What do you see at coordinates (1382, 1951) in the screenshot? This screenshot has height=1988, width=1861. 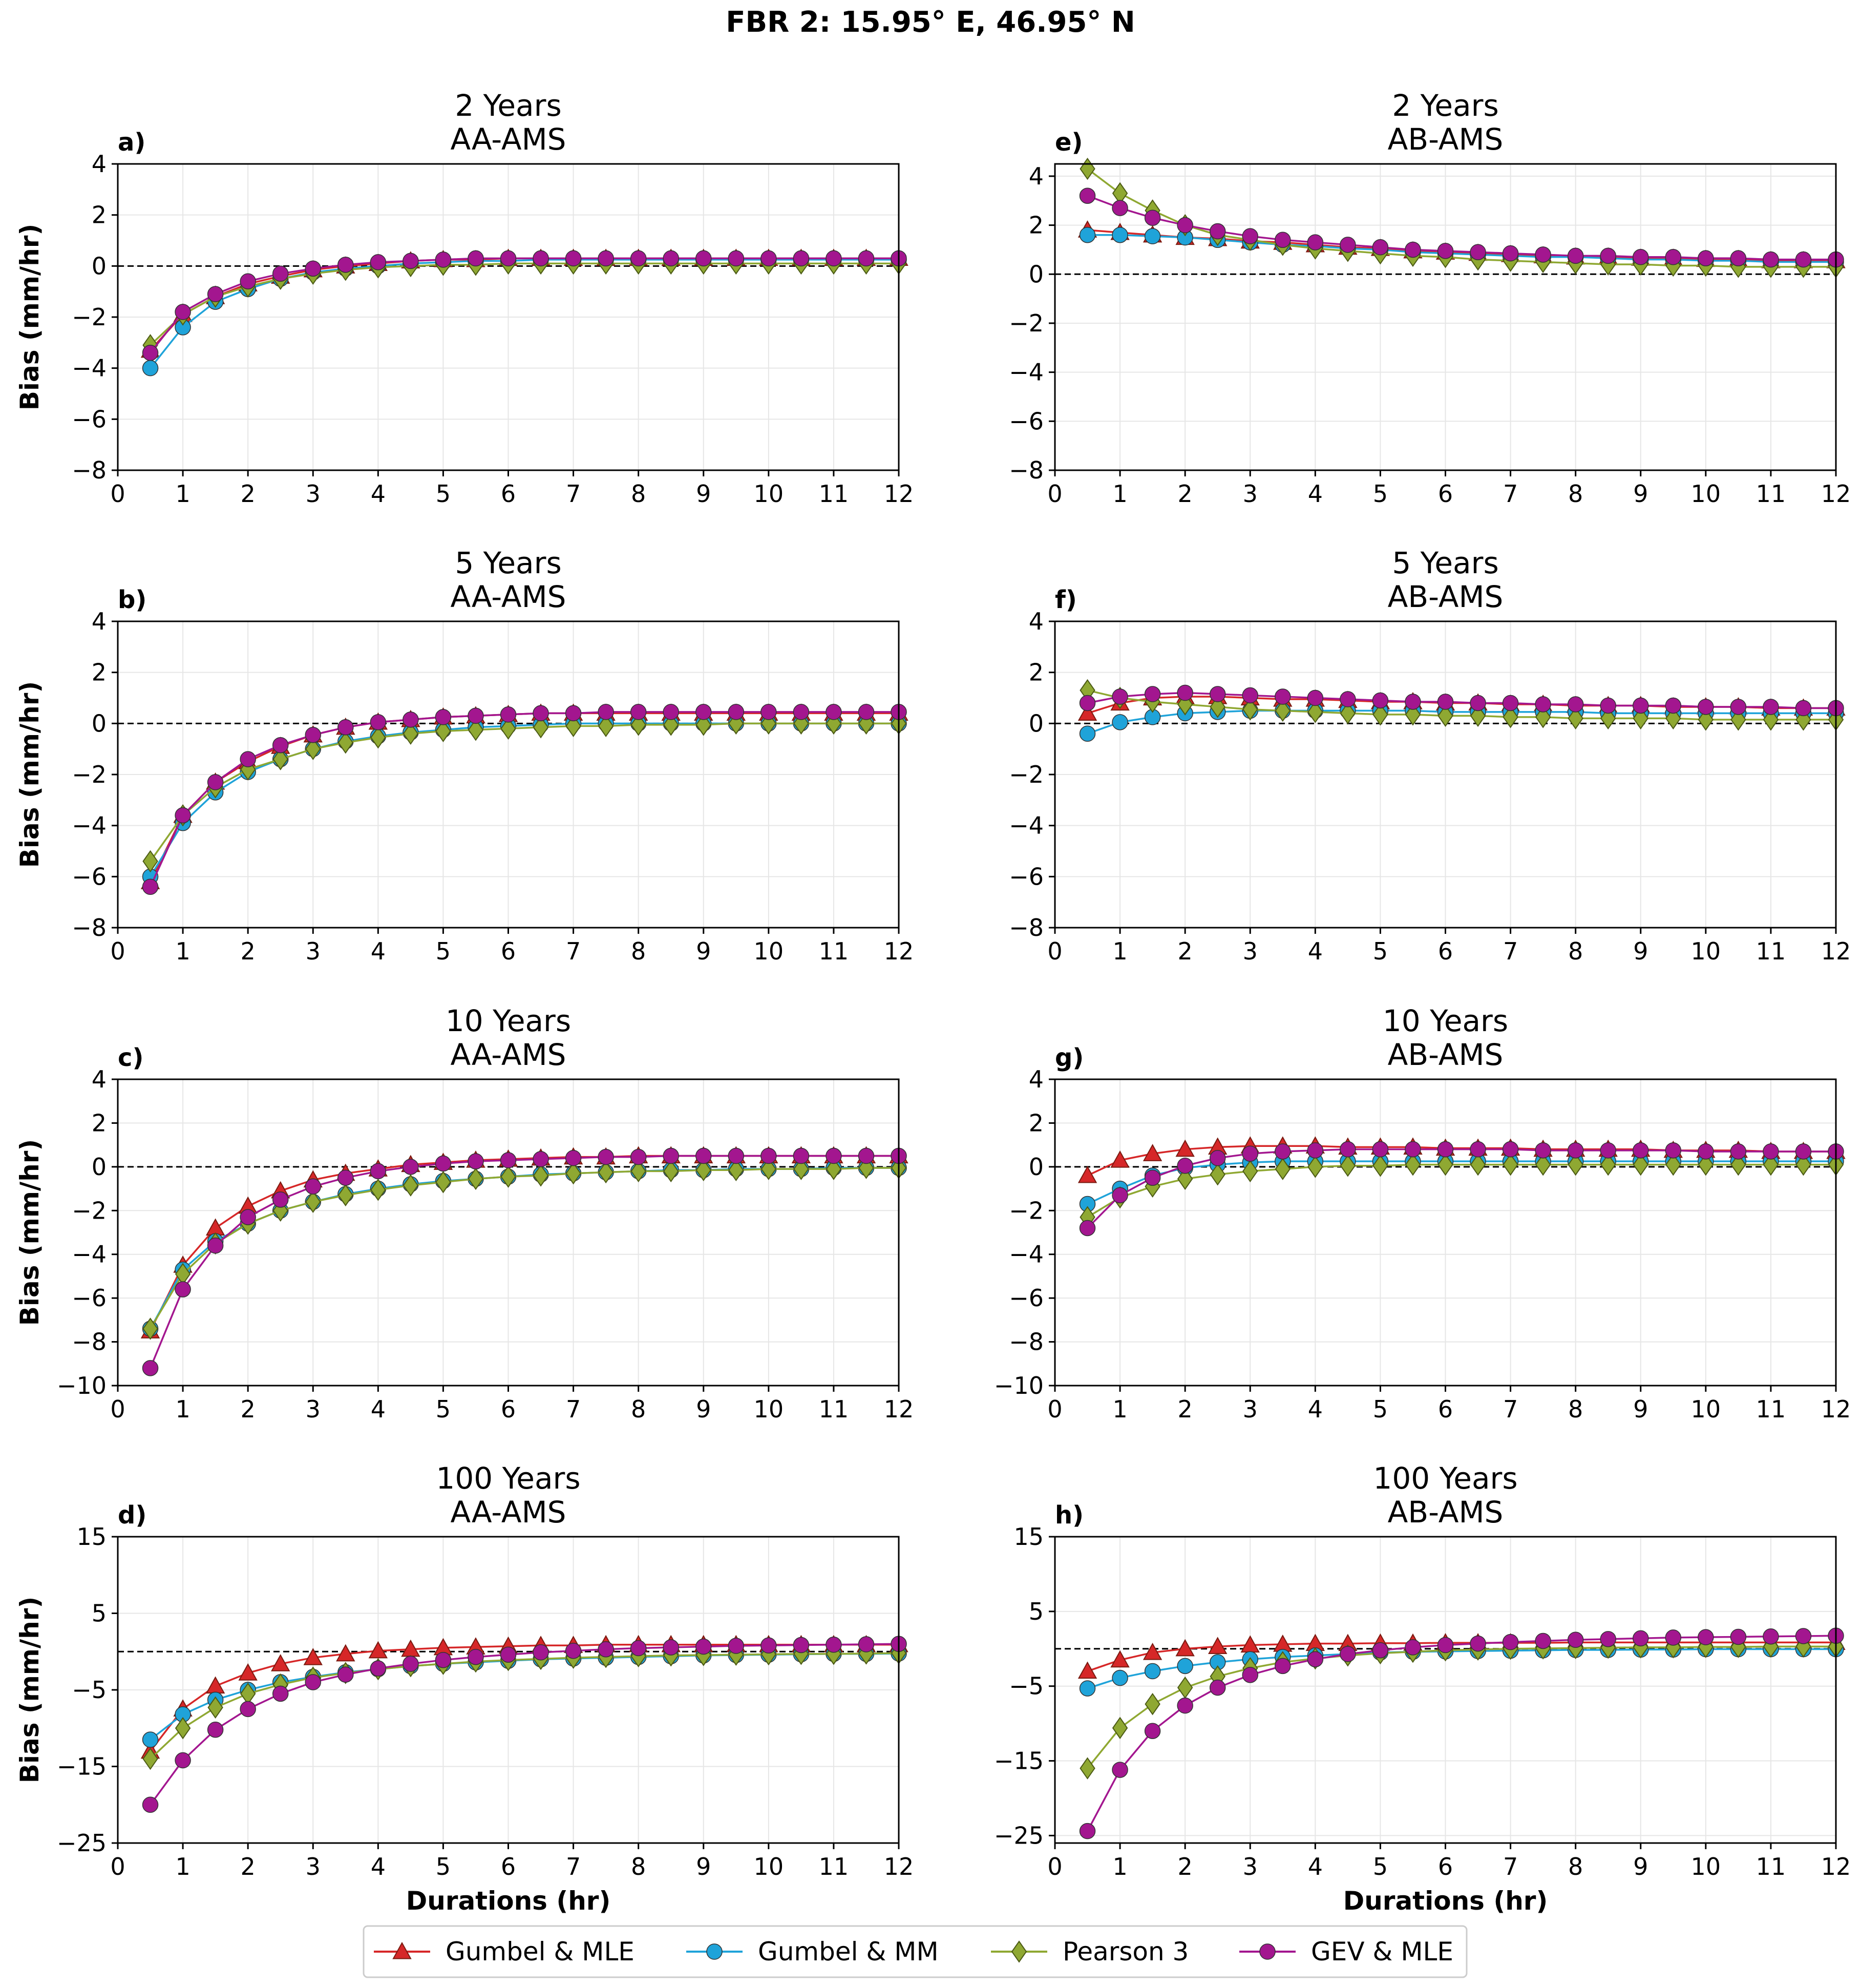 I see `legend-label: GEV & MLE` at bounding box center [1382, 1951].